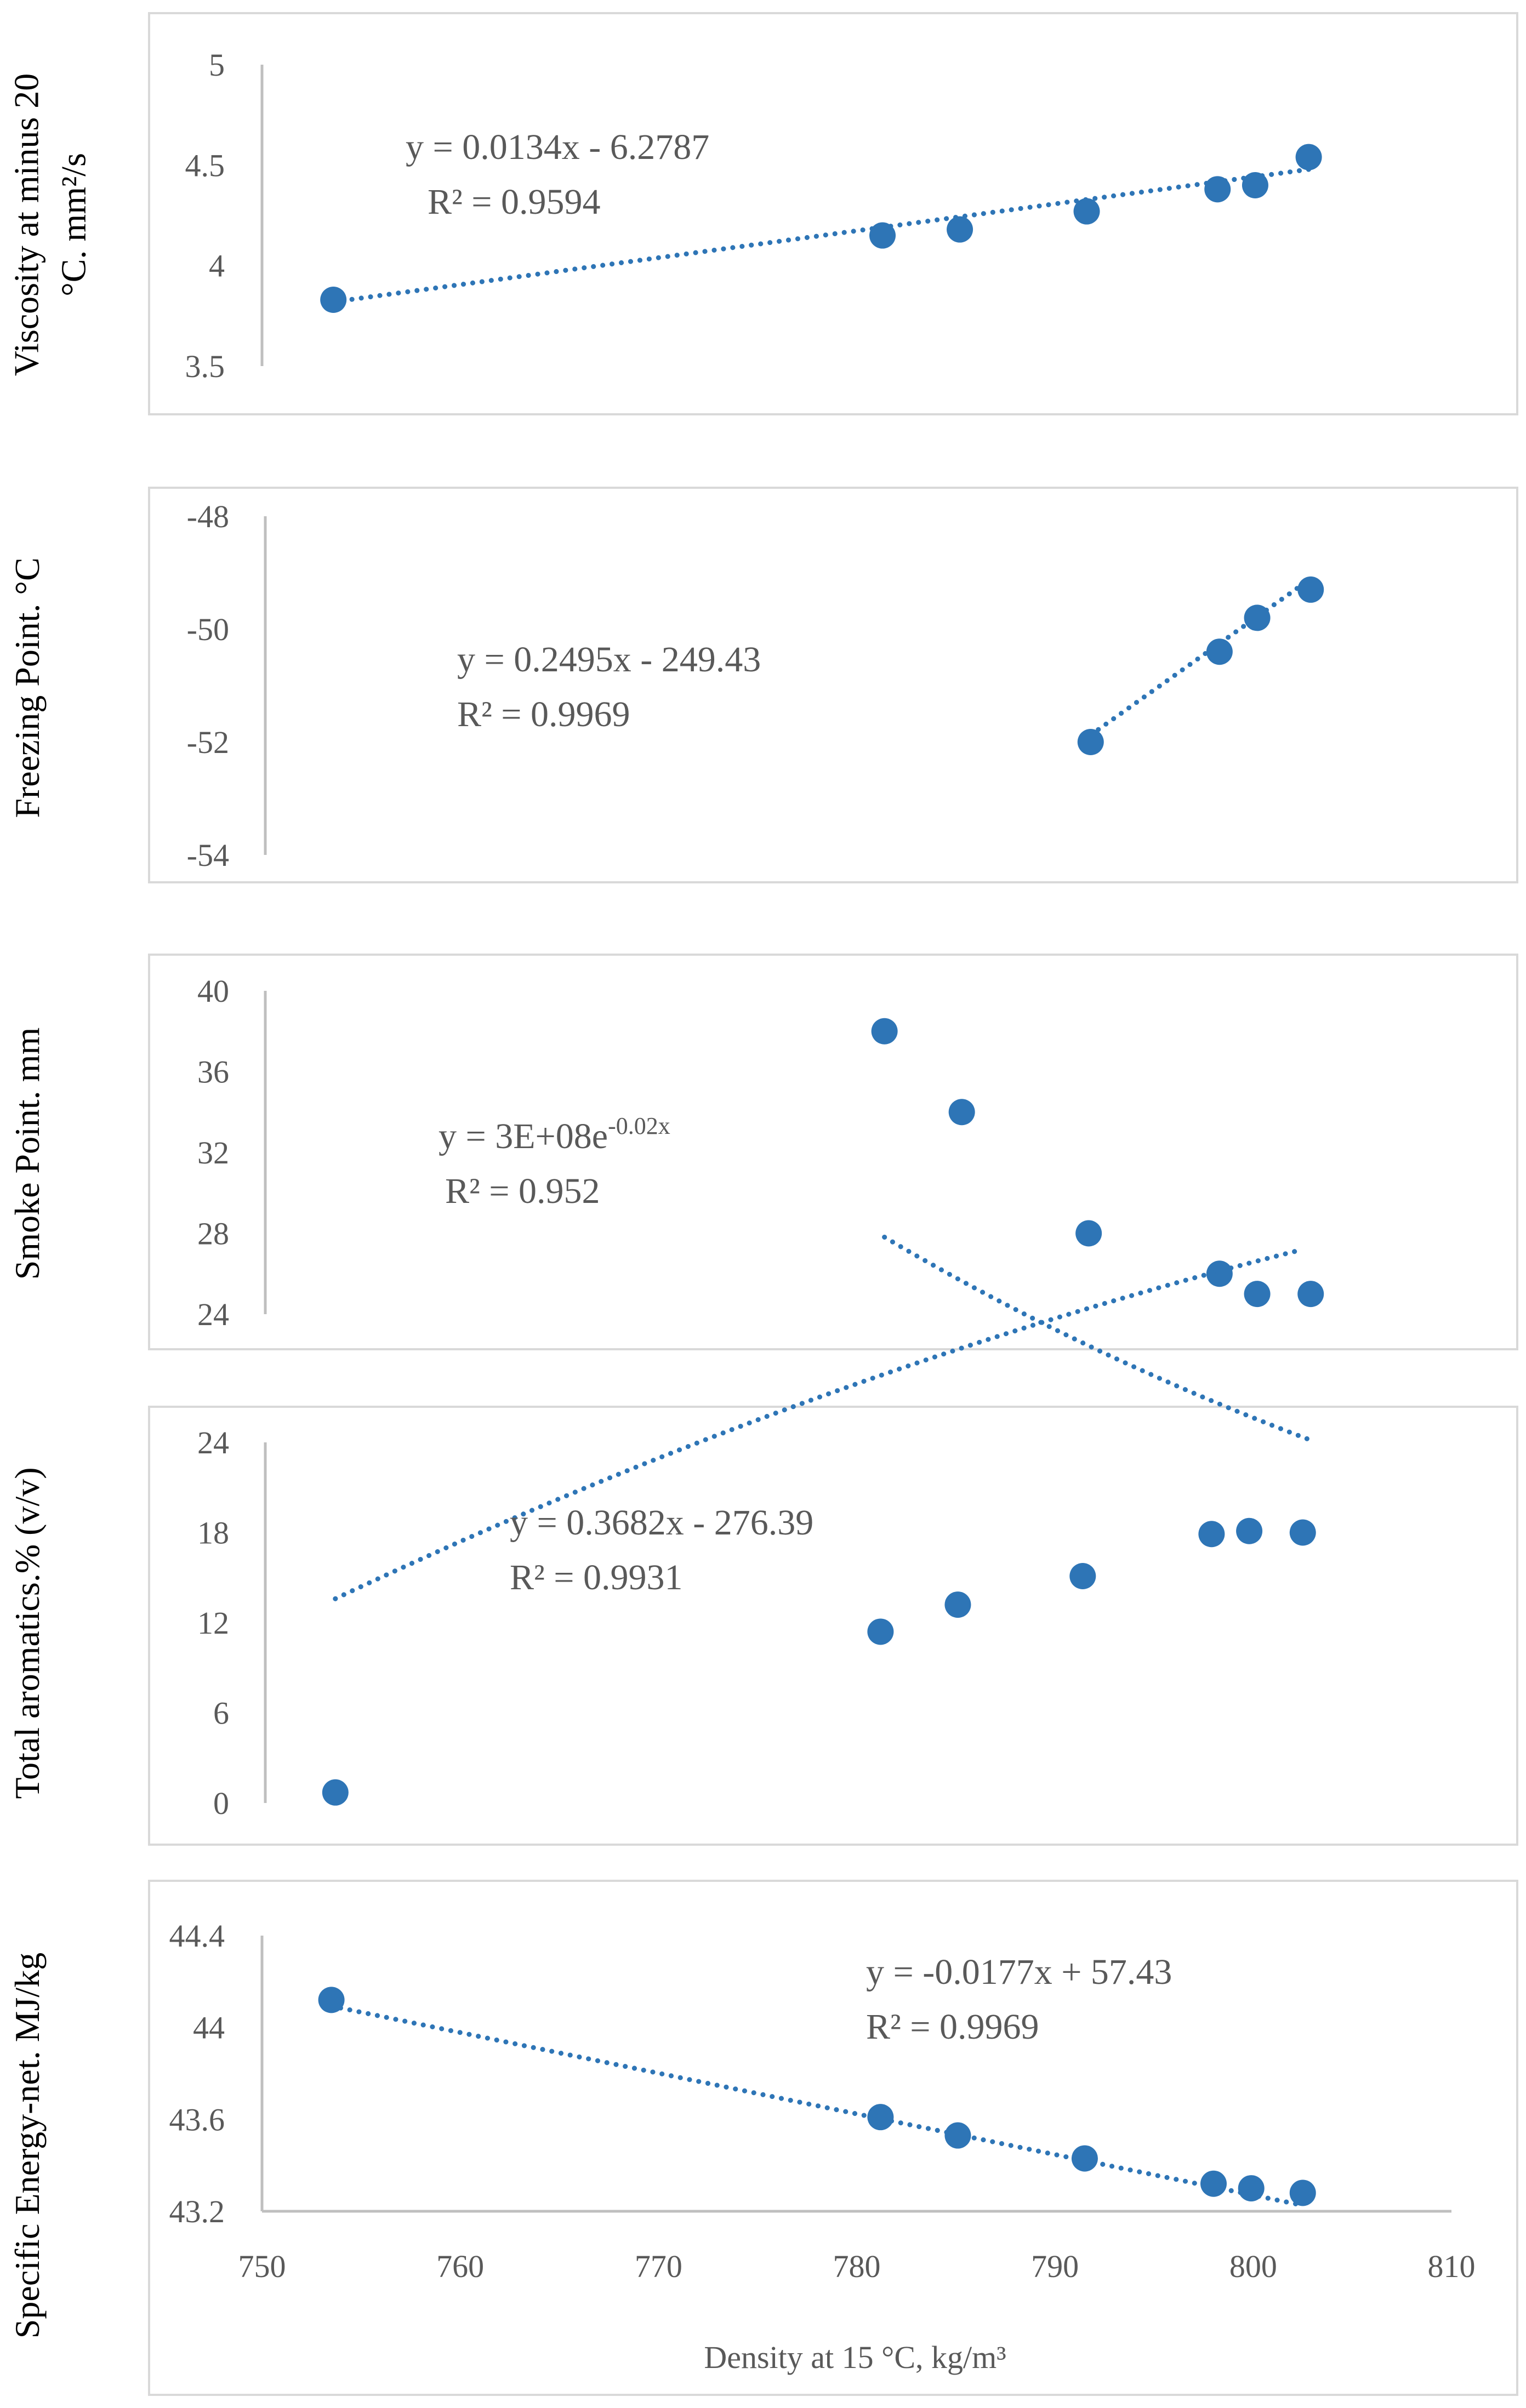 The width and height of the screenshot is (1526, 2408). Describe the element at coordinates (213, 1072) in the screenshot. I see `y-tick-label: 36` at that location.